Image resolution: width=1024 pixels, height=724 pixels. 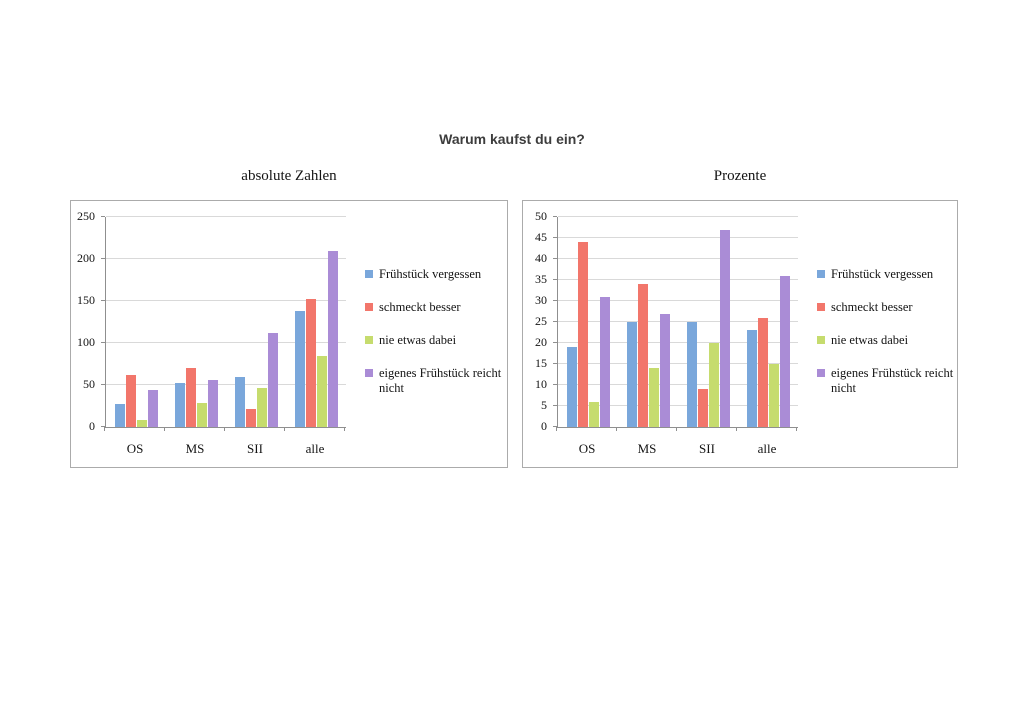 I want to click on y-tick-label: 100, so click(x=86, y=342).